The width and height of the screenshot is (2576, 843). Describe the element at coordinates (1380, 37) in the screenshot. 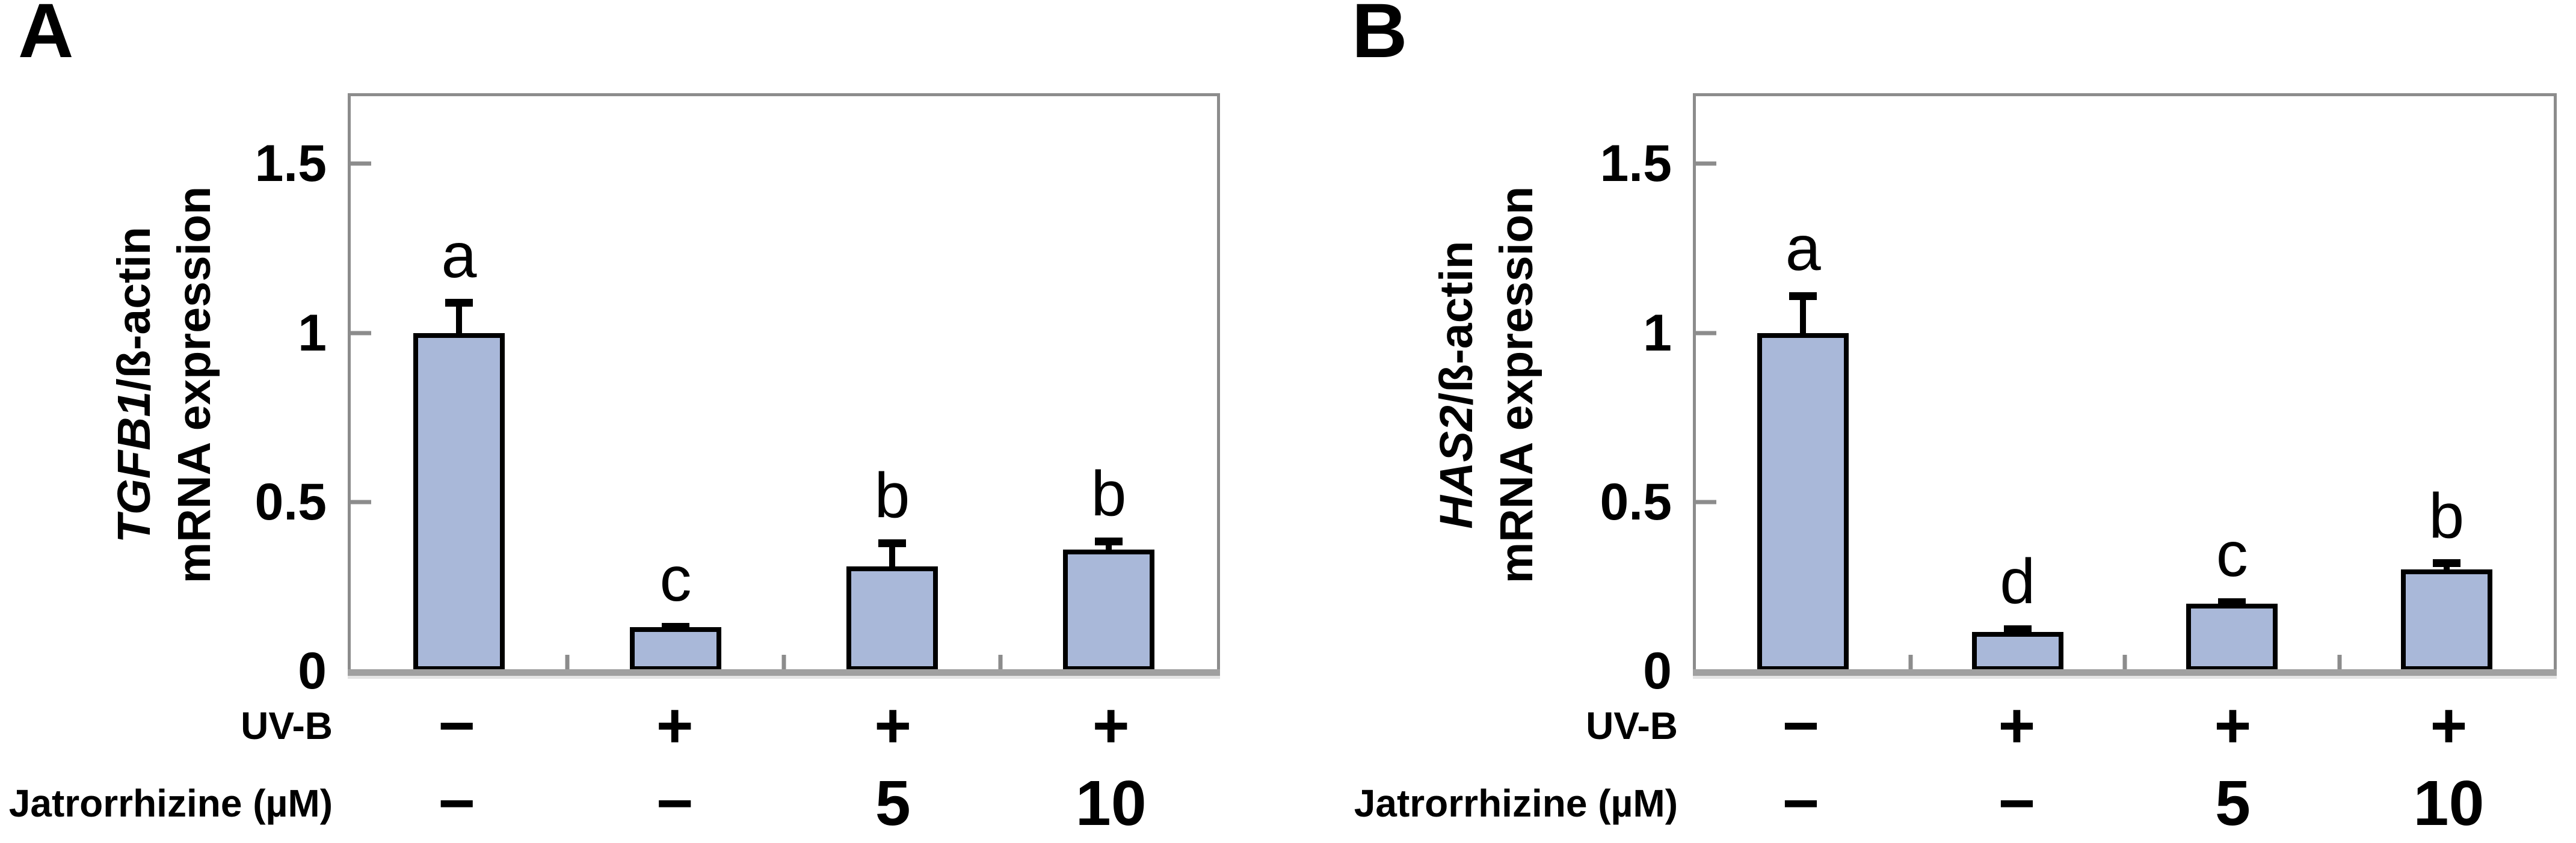

I see `panel-letter-b: B` at that location.